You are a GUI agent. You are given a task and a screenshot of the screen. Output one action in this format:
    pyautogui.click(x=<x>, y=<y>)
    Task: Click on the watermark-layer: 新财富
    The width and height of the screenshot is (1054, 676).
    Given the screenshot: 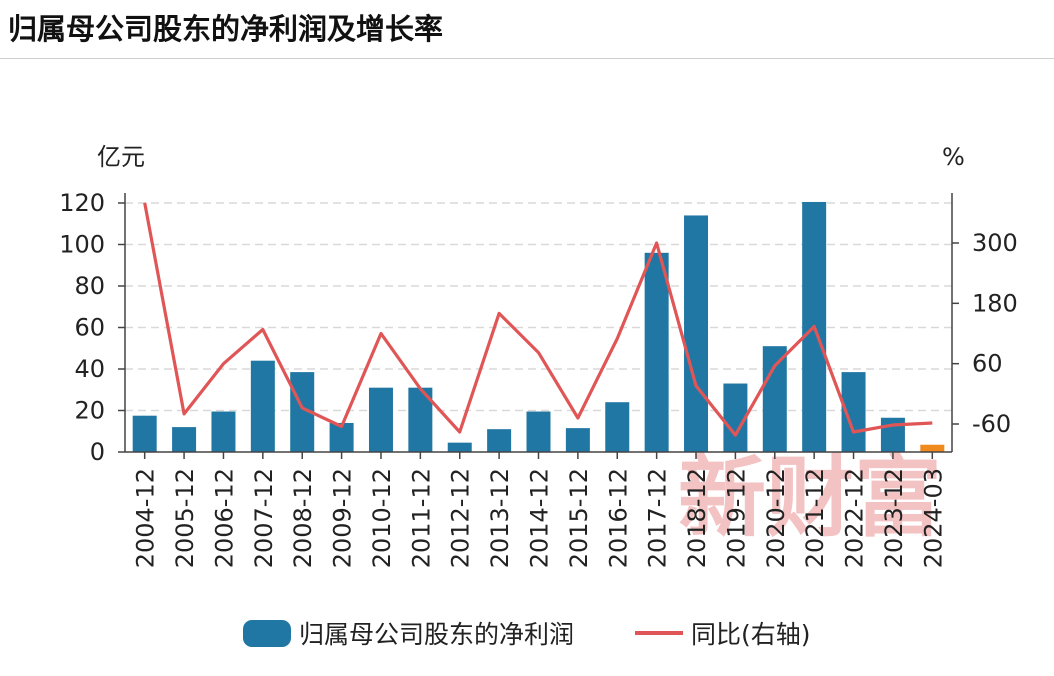 What is the action you would take?
    pyautogui.click(x=810, y=497)
    